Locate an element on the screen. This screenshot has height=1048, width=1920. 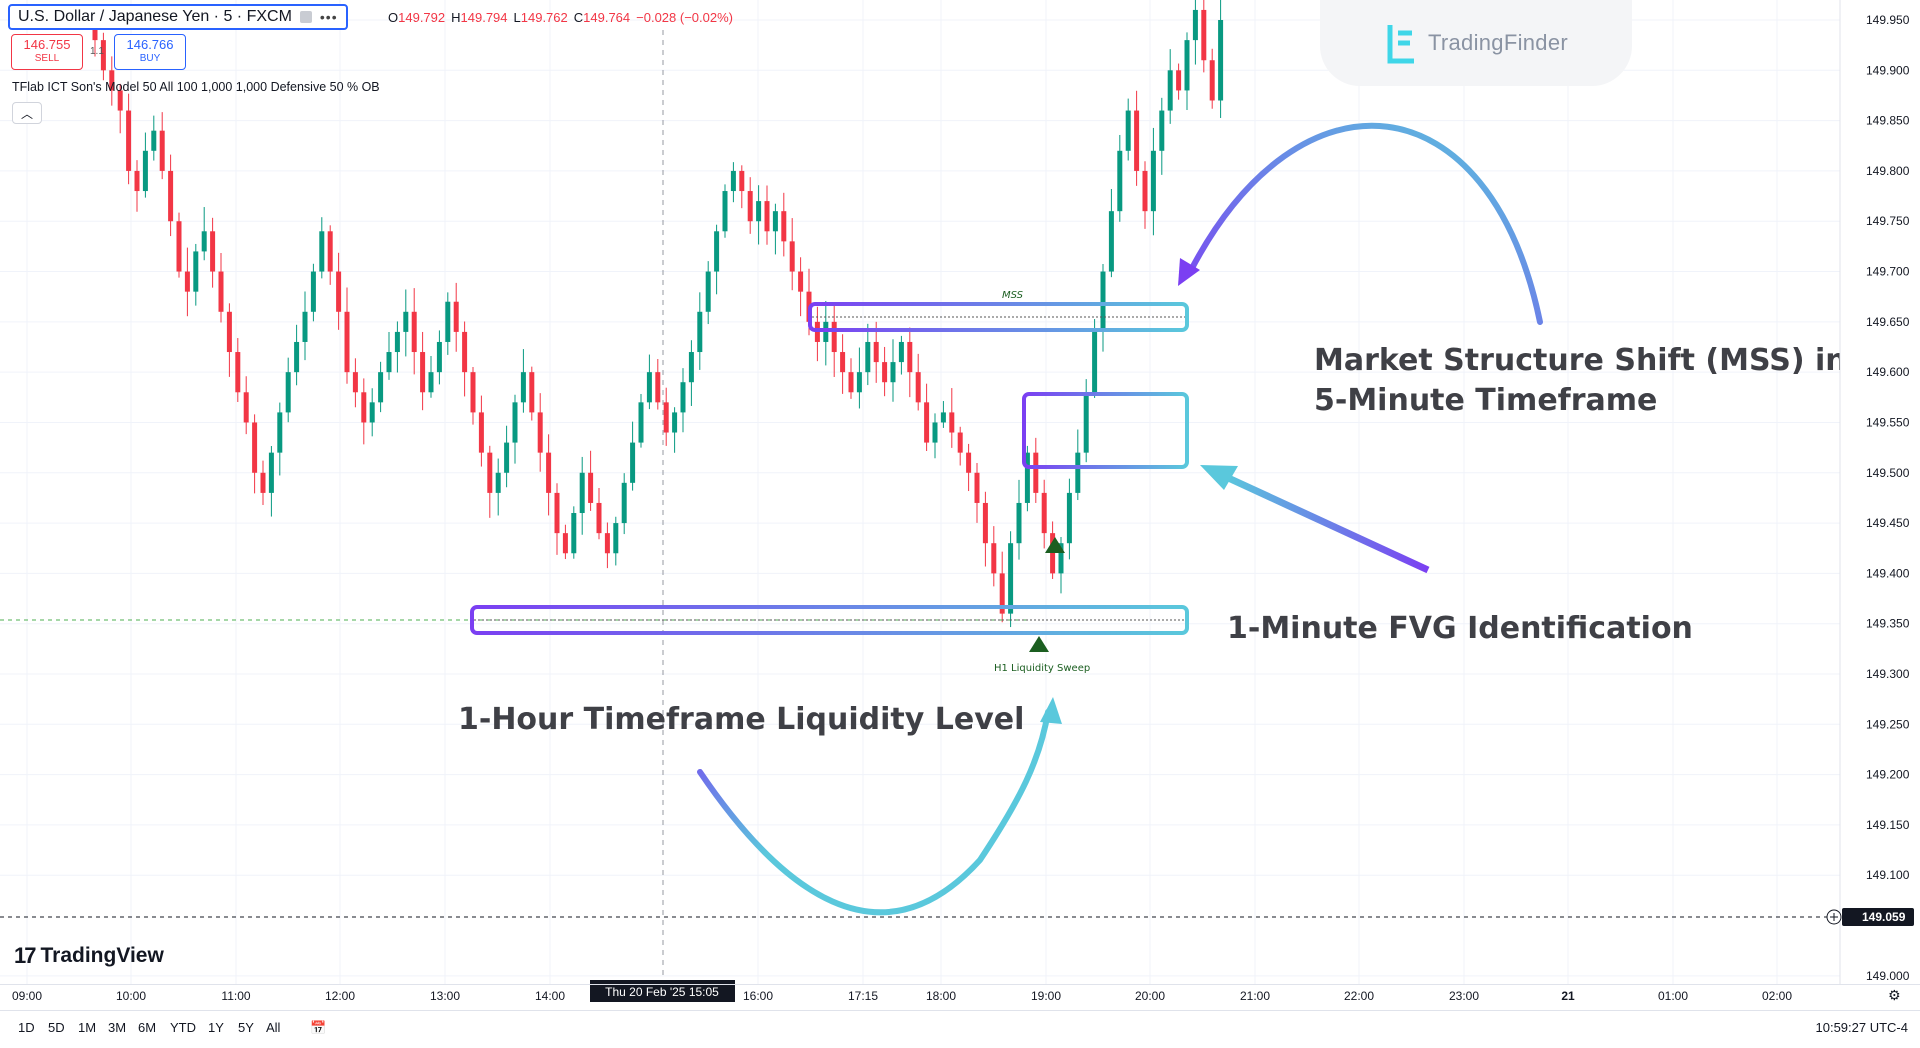
x-tick-label: 02:00 is located at coordinates (1777, 996).